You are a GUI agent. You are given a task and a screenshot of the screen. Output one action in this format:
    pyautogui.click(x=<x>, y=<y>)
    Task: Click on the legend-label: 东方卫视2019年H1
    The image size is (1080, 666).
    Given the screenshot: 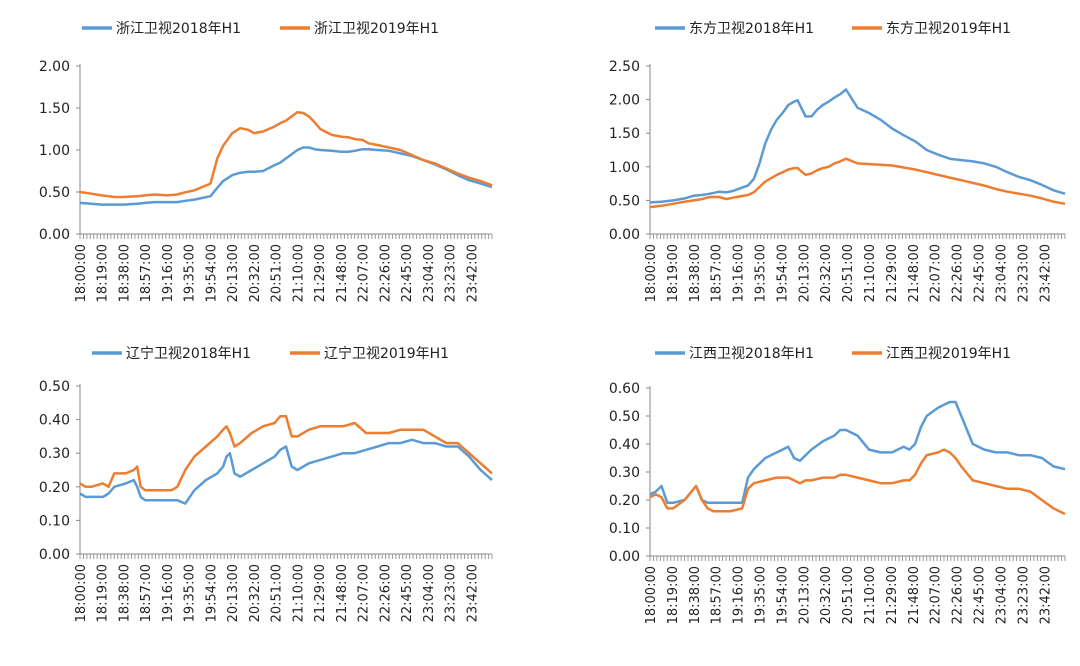 What is the action you would take?
    pyautogui.click(x=948, y=29)
    